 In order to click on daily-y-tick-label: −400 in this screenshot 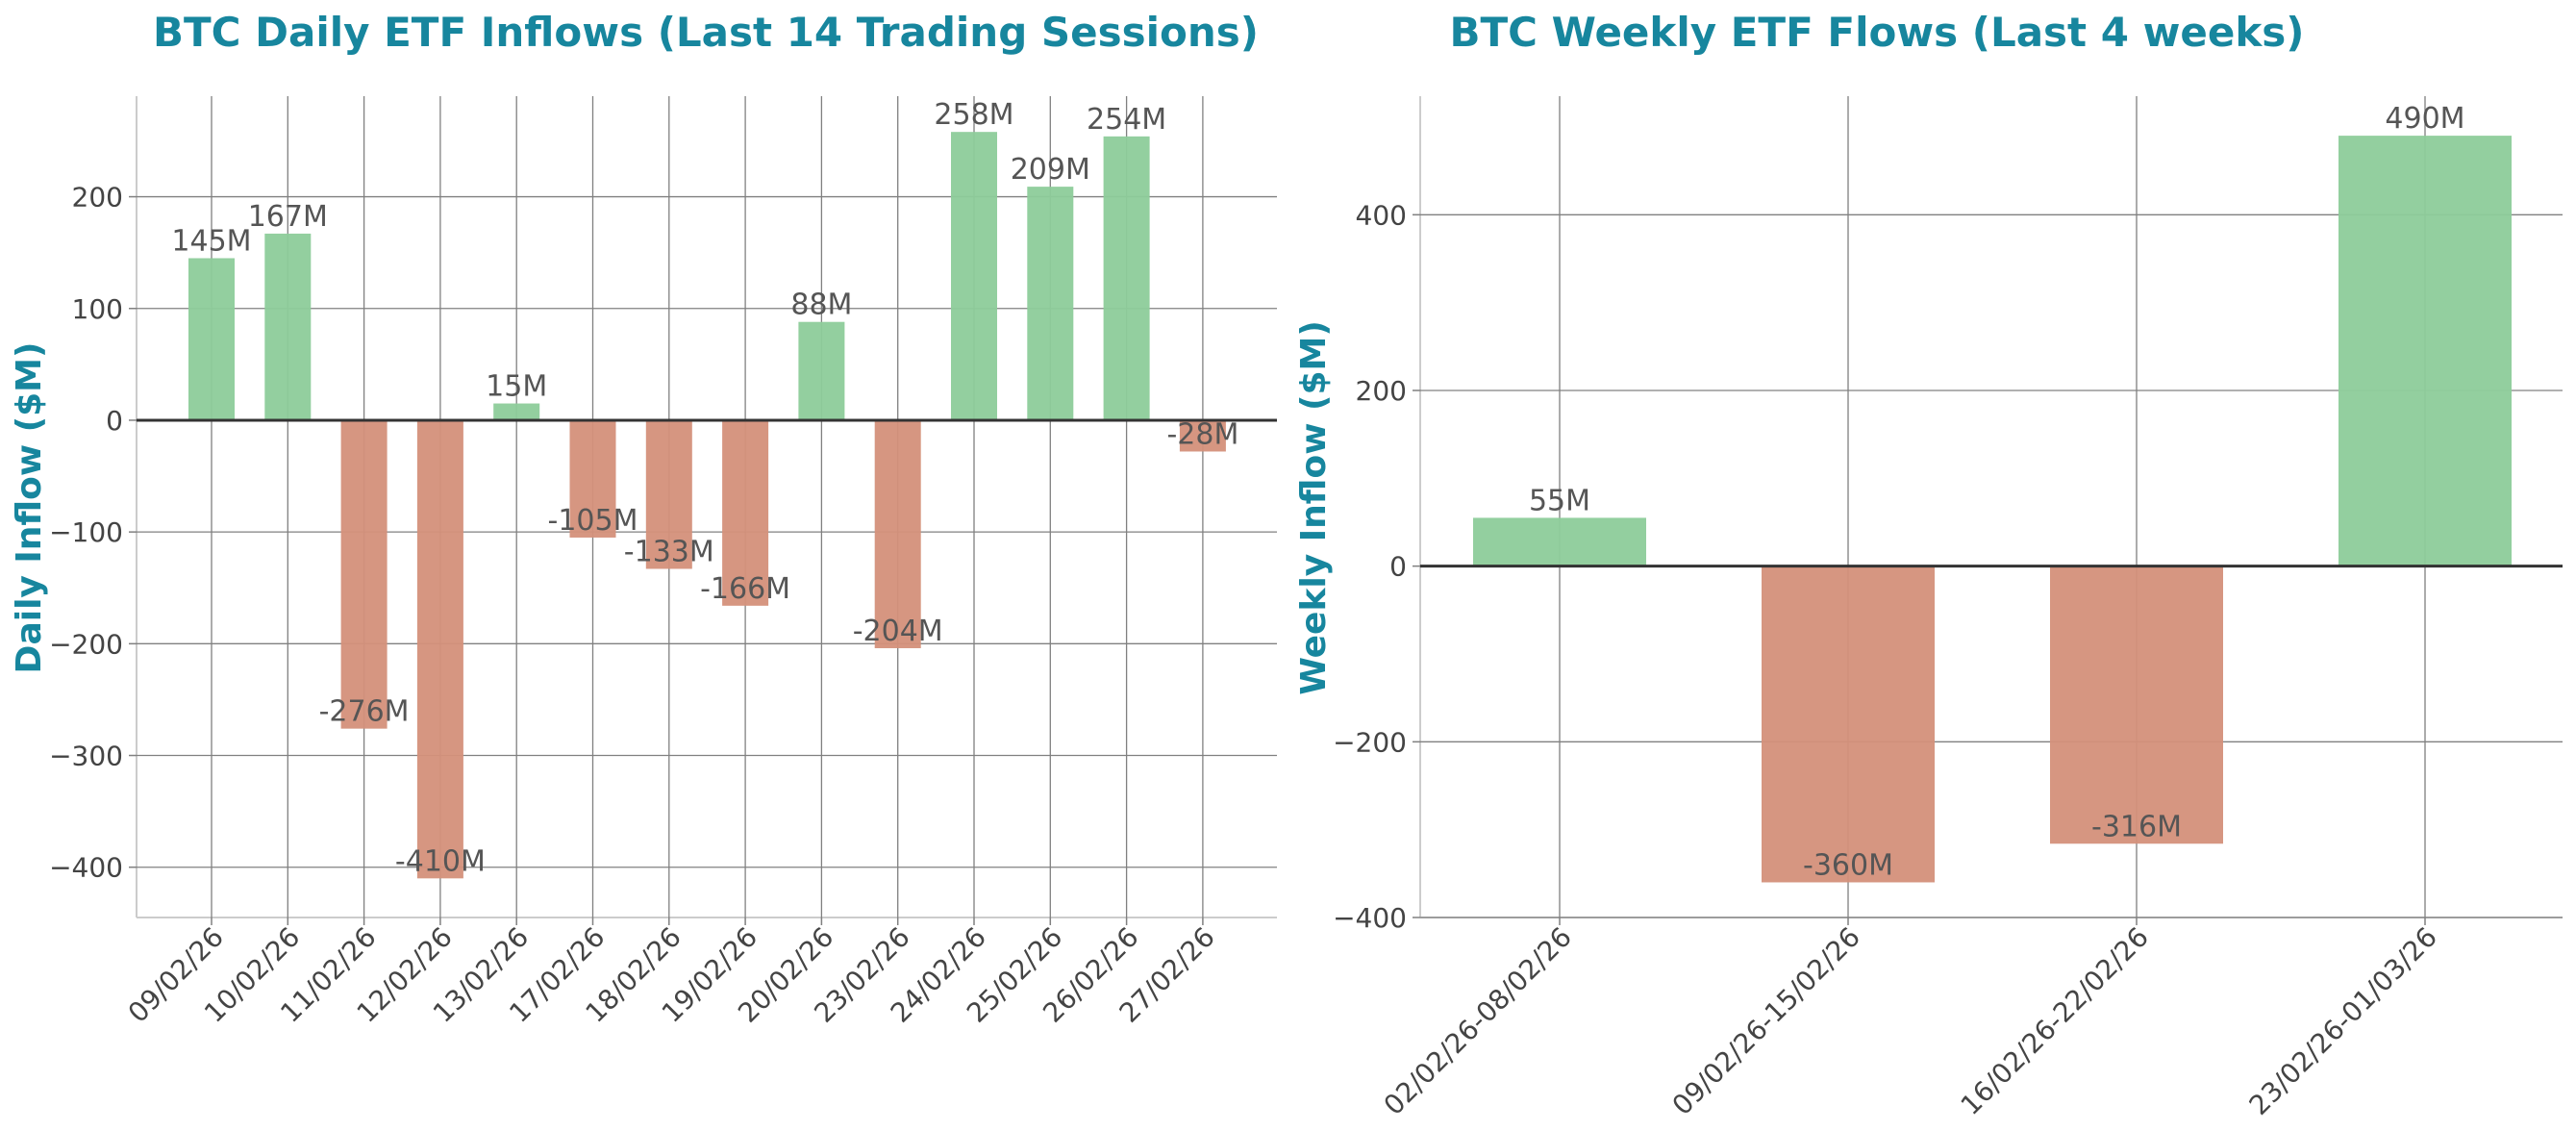, I will do `click(86, 868)`.